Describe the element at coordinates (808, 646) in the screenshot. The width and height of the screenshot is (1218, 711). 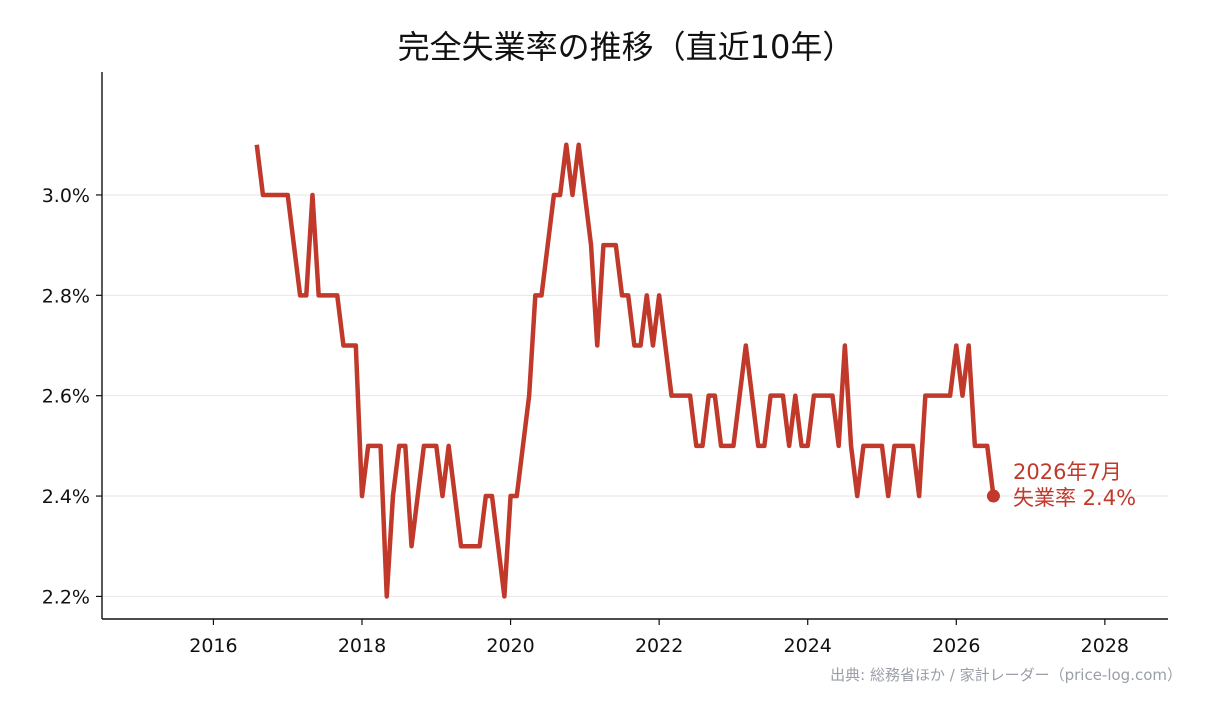
I see `x-tick-label: 2024` at that location.